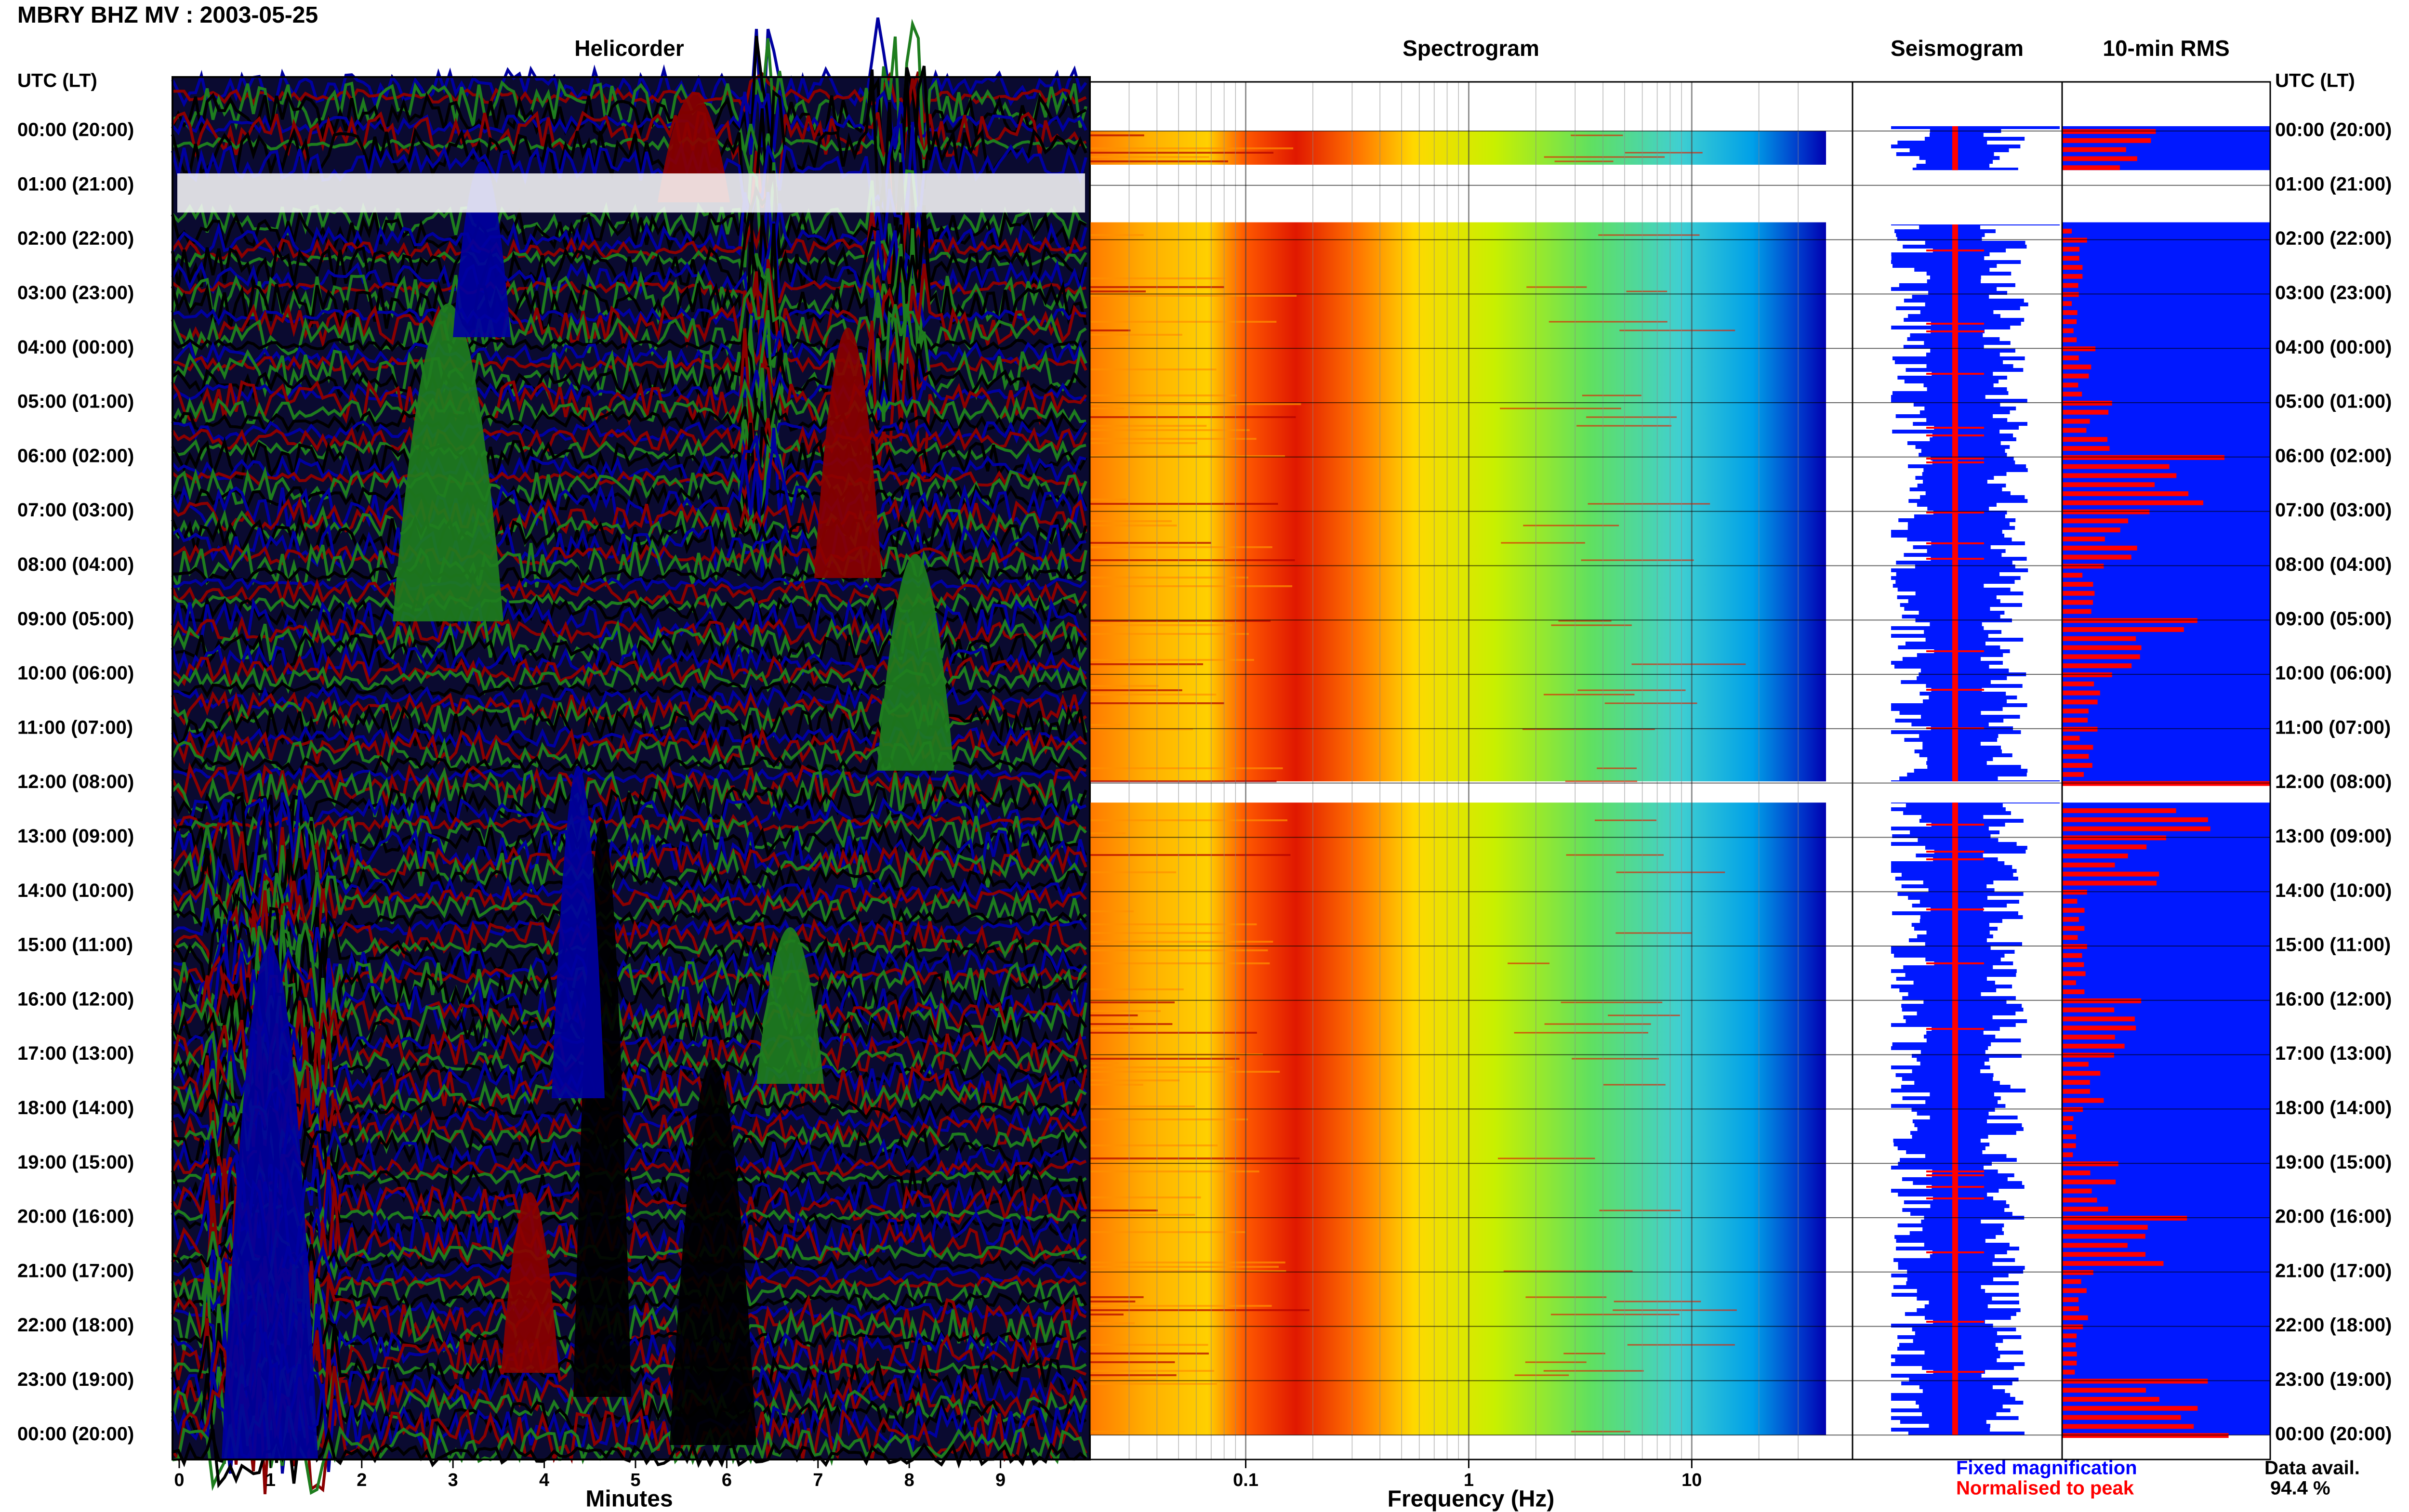 This screenshot has width=2409, height=1512. What do you see at coordinates (179, 1480) in the screenshot?
I see `helicorder-x-tick-label: 0` at bounding box center [179, 1480].